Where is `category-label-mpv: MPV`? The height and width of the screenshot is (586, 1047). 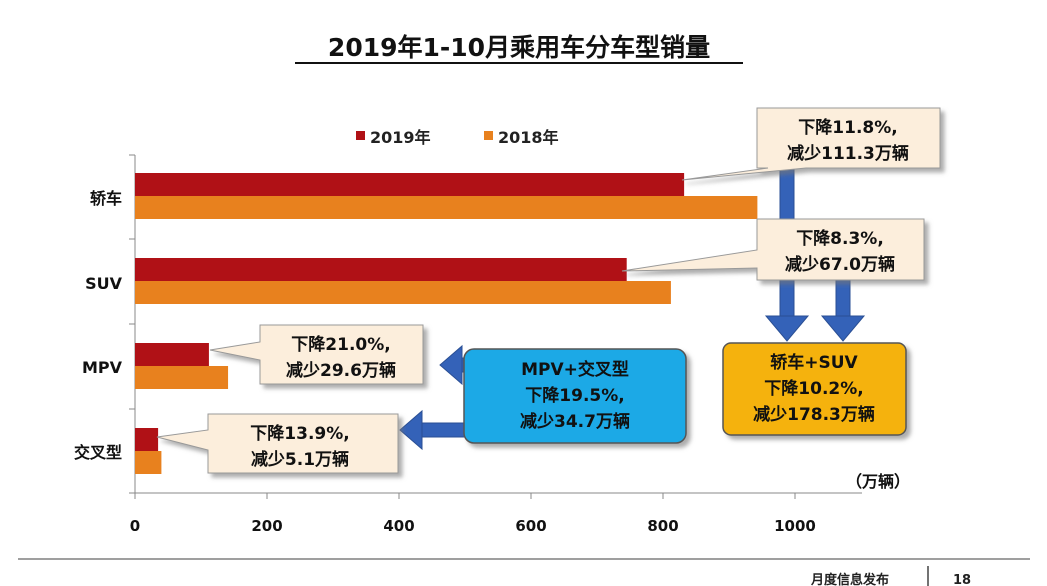
category-label-mpv: MPV is located at coordinates (102, 367).